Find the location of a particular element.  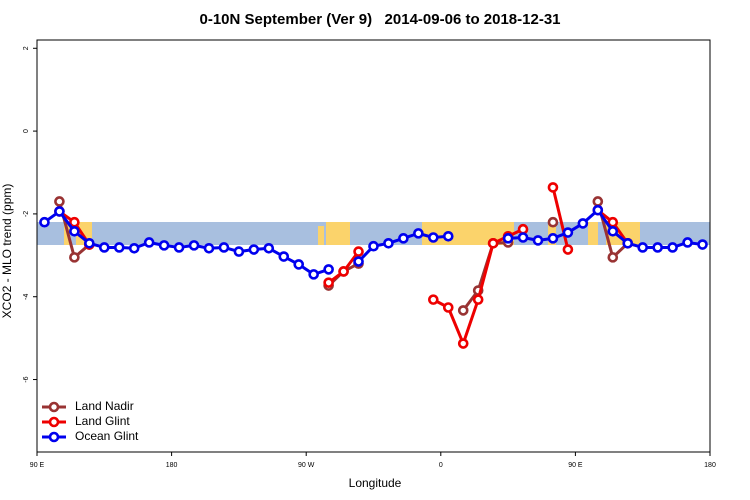

y-tick-label: 2 is located at coordinates (26, 48).